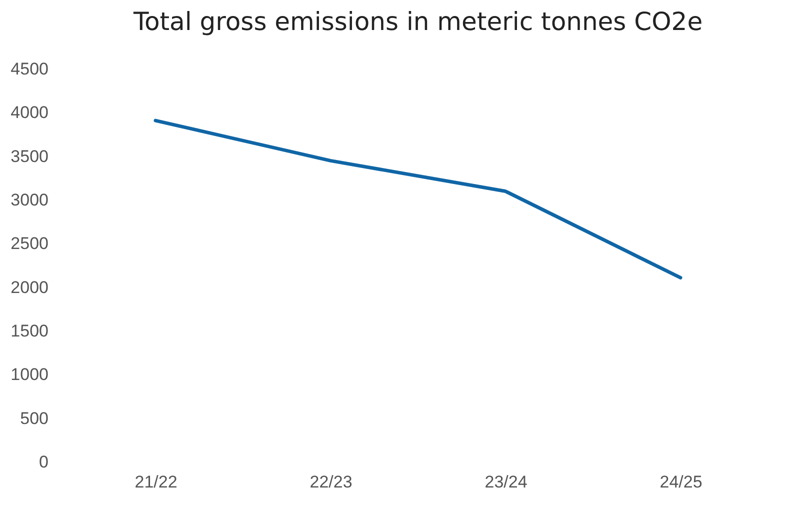 Image resolution: width=801 pixels, height=515 pixels. Describe the element at coordinates (29, 287) in the screenshot. I see `y-tick-label: 2000` at that location.